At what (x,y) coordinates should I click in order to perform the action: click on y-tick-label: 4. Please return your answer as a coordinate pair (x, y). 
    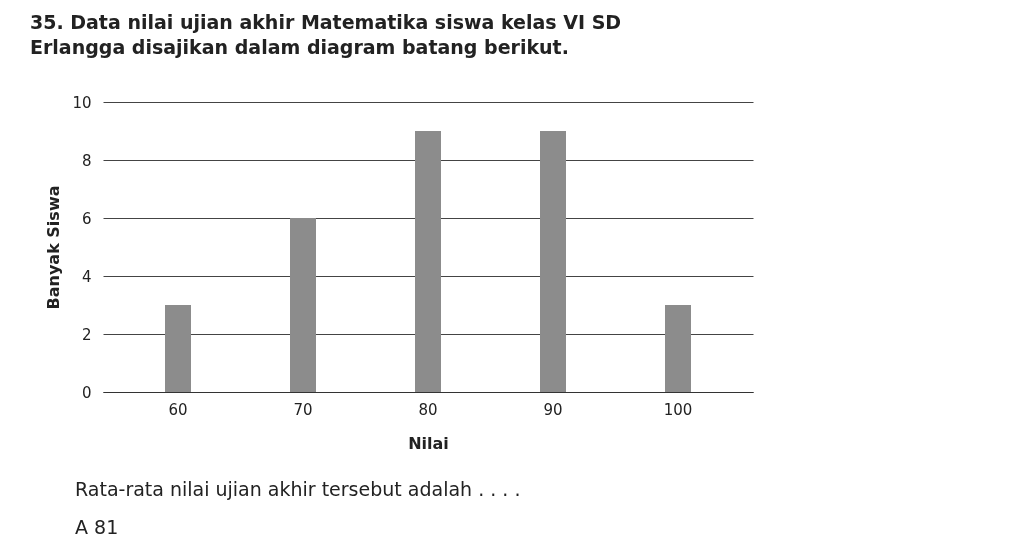
    Looking at the image, I should click on (86, 276).